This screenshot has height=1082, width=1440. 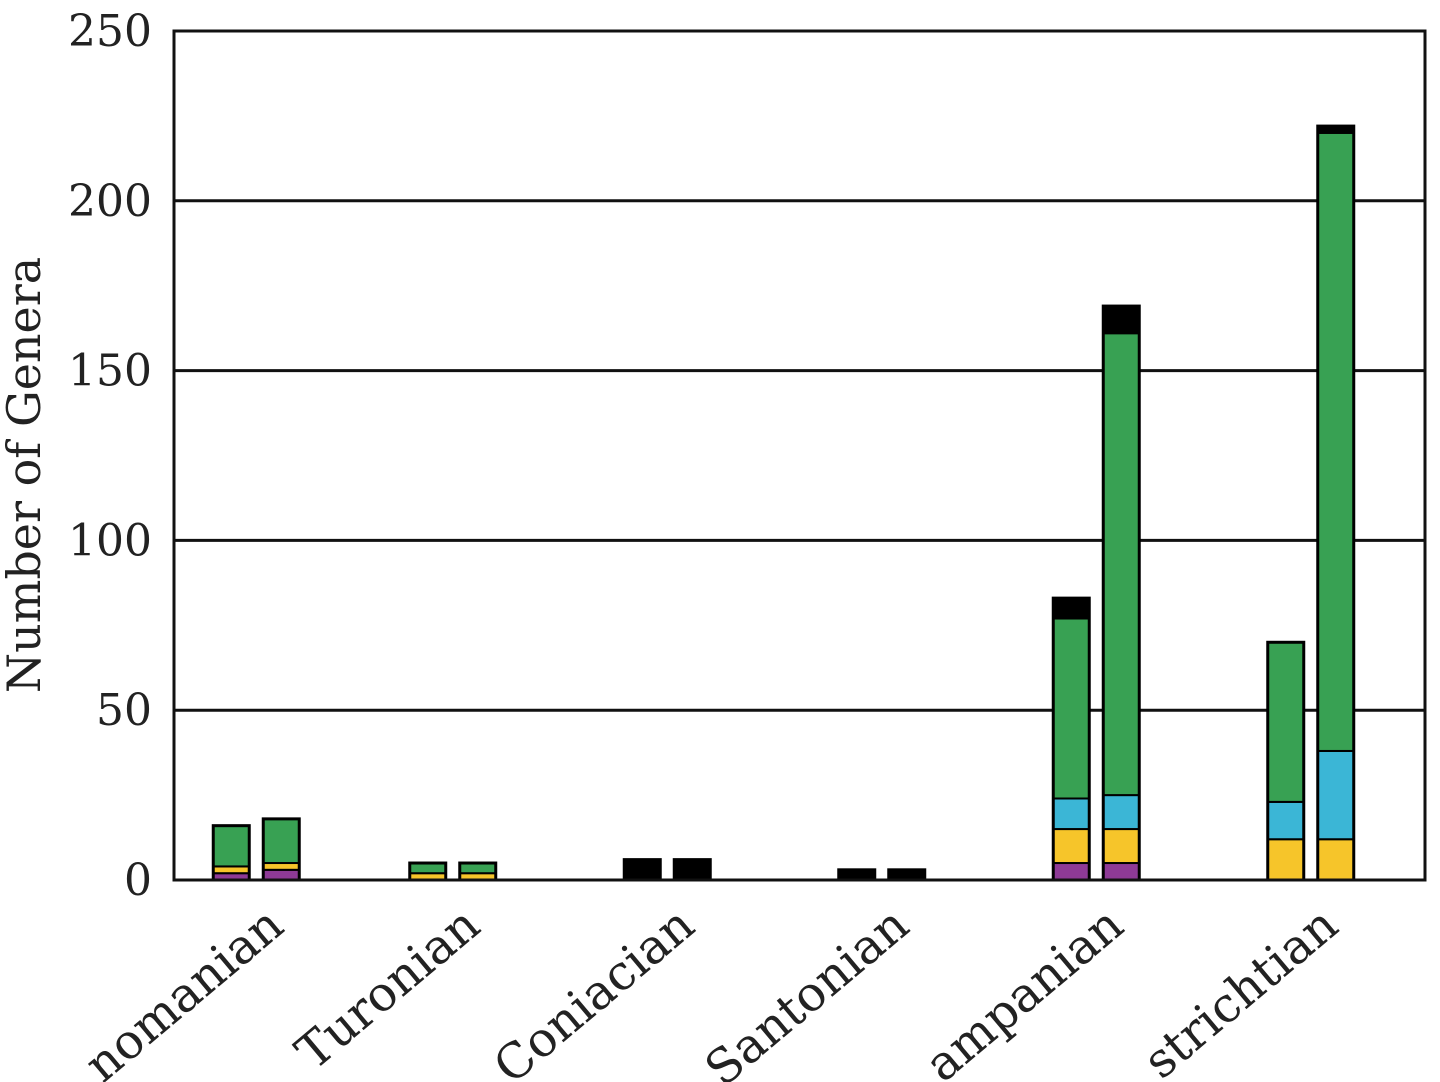 What do you see at coordinates (138, 880) in the screenshot?
I see `y-tick-label: 0` at bounding box center [138, 880].